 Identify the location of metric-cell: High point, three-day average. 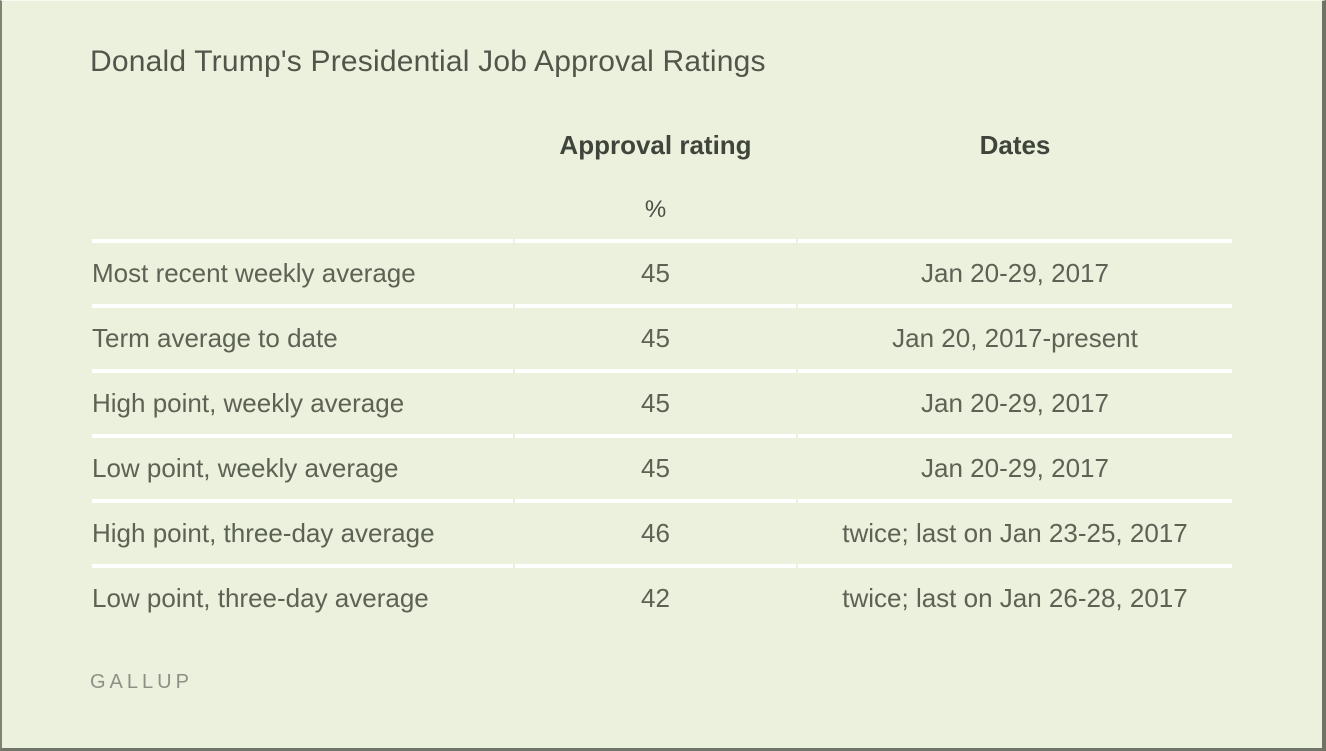
(302, 531).